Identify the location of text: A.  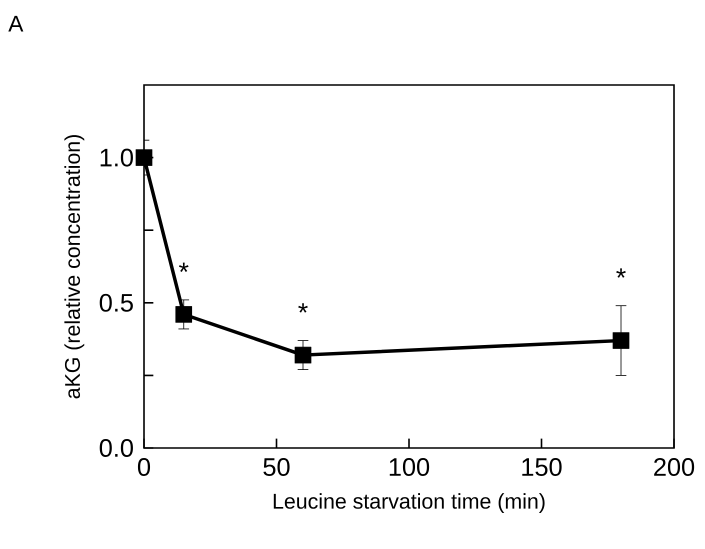
(16, 24).